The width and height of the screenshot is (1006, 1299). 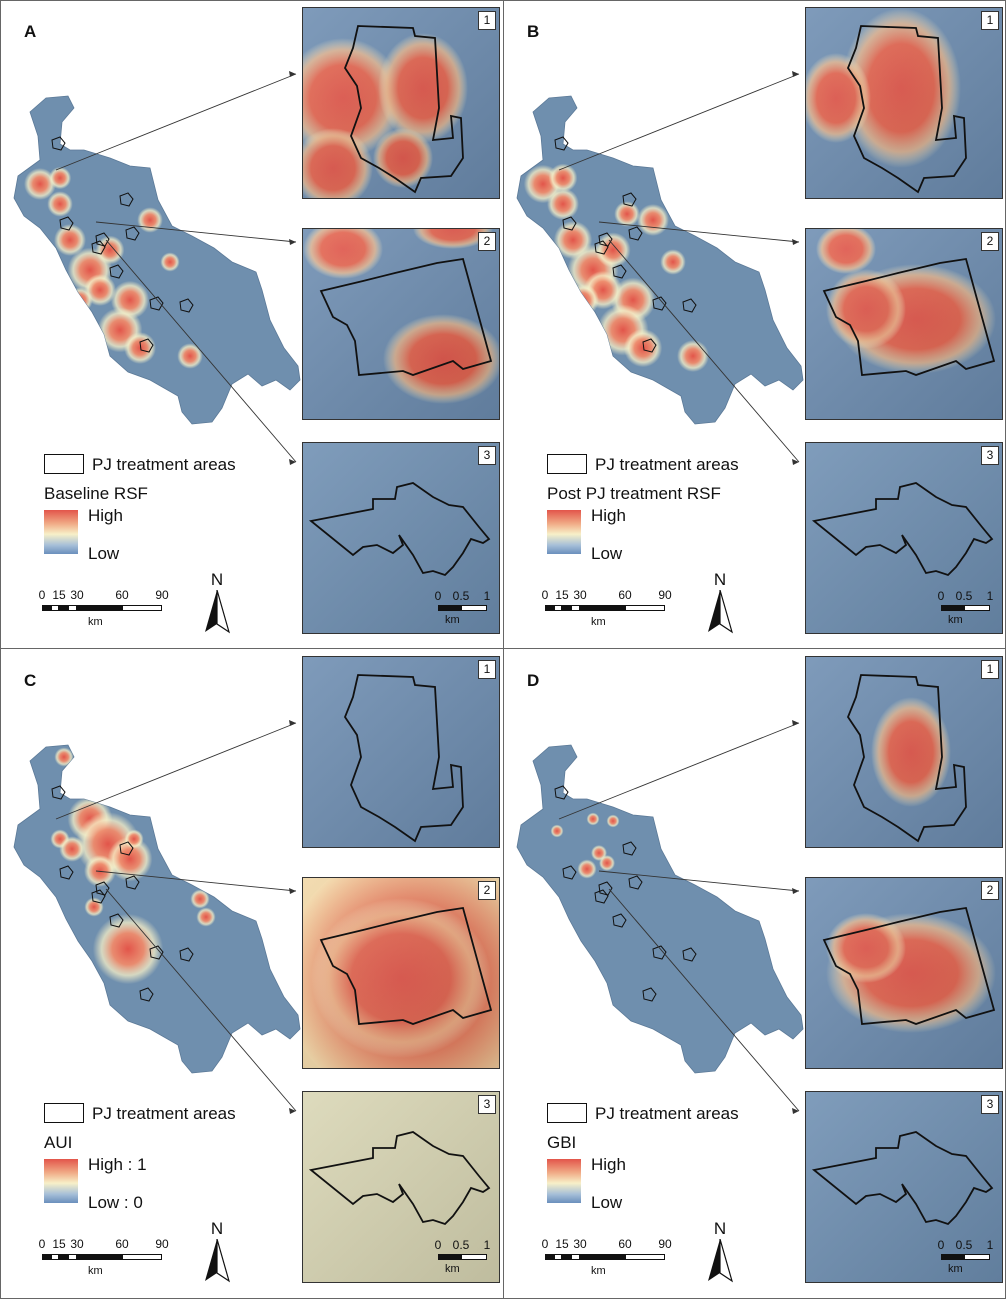 What do you see at coordinates (665, 595) in the screenshot?
I see `scale-tick: 90` at bounding box center [665, 595].